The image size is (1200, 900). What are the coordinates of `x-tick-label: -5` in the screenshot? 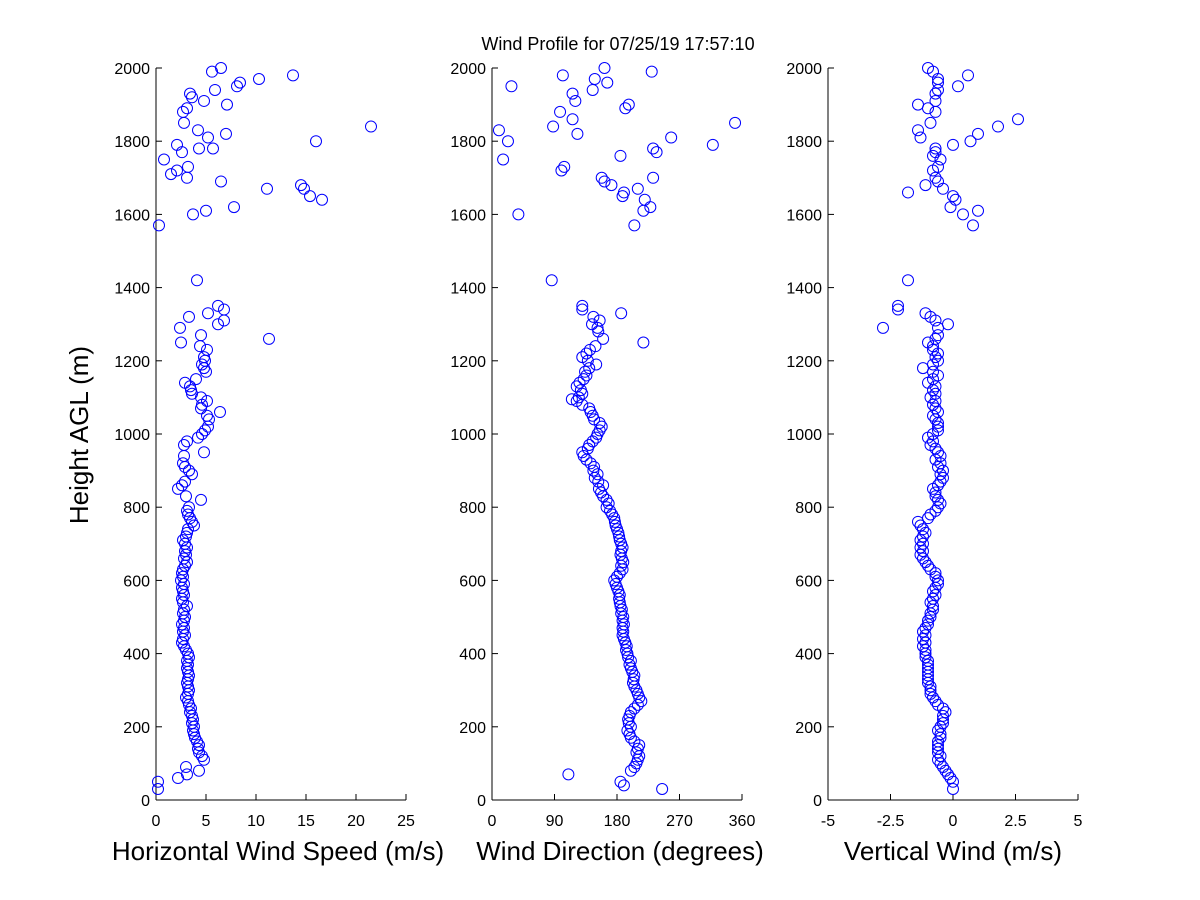 It's located at (828, 821).